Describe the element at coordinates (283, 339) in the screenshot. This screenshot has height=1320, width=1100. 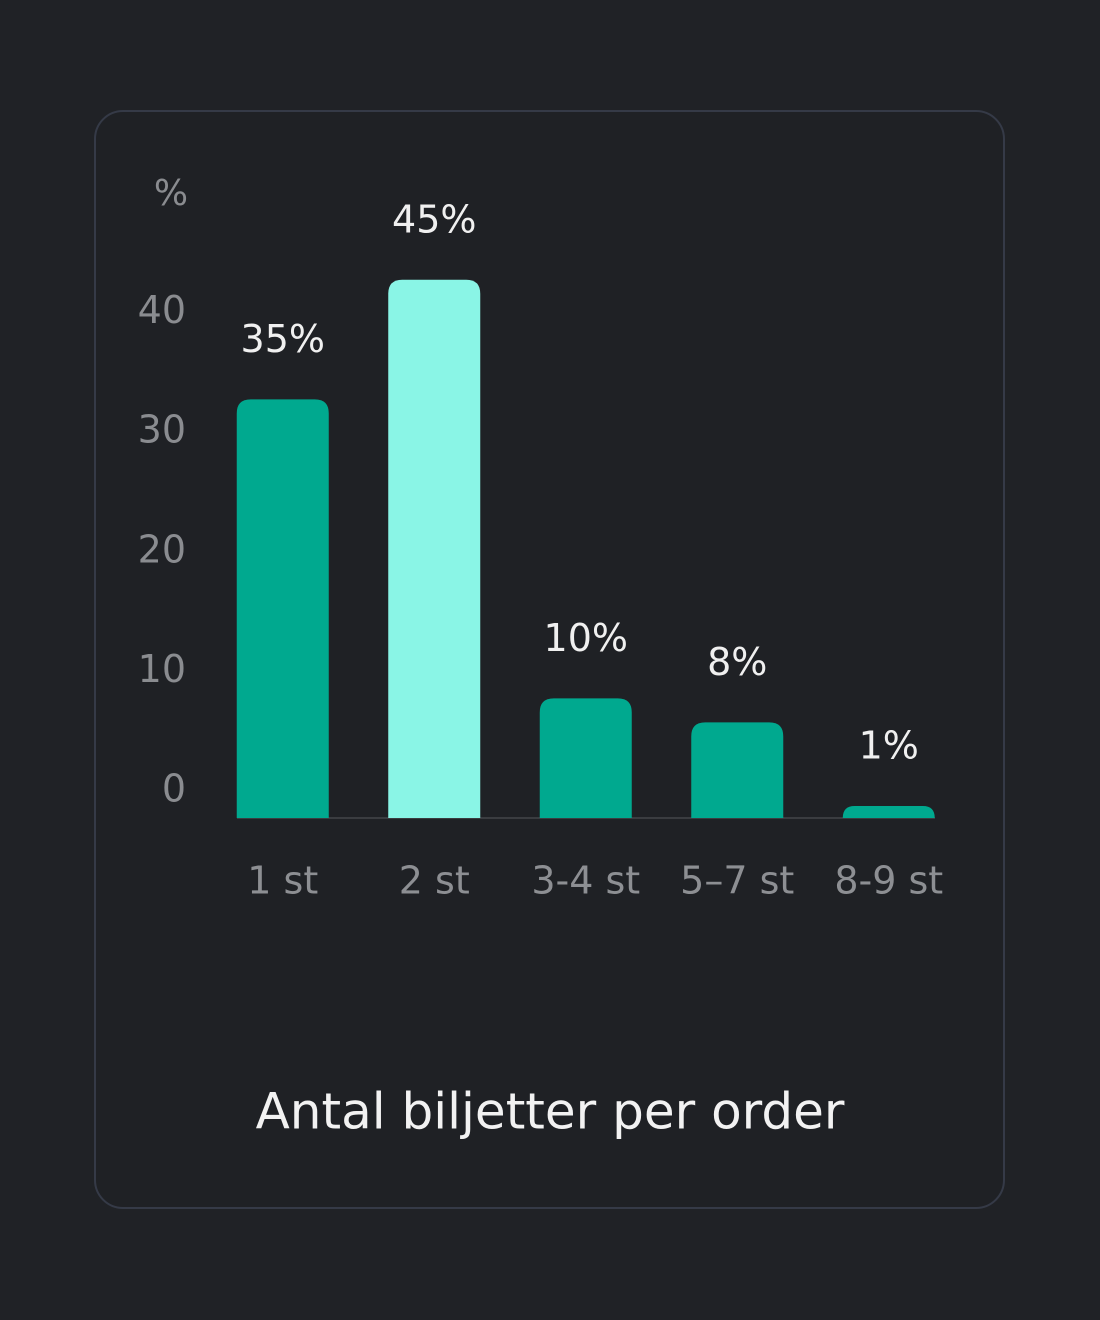
I see `value-label: 35%` at that location.